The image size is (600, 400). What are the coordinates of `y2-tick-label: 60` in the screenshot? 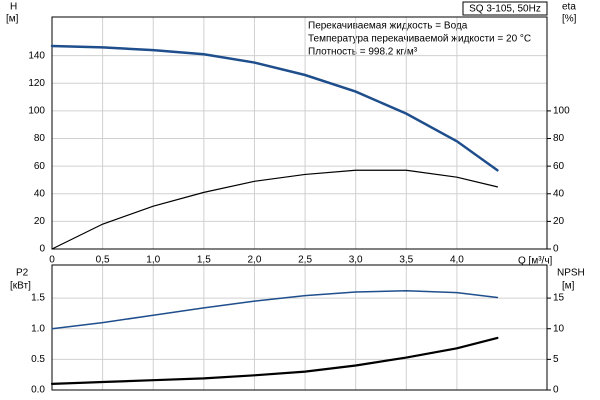 It's located at (559, 166).